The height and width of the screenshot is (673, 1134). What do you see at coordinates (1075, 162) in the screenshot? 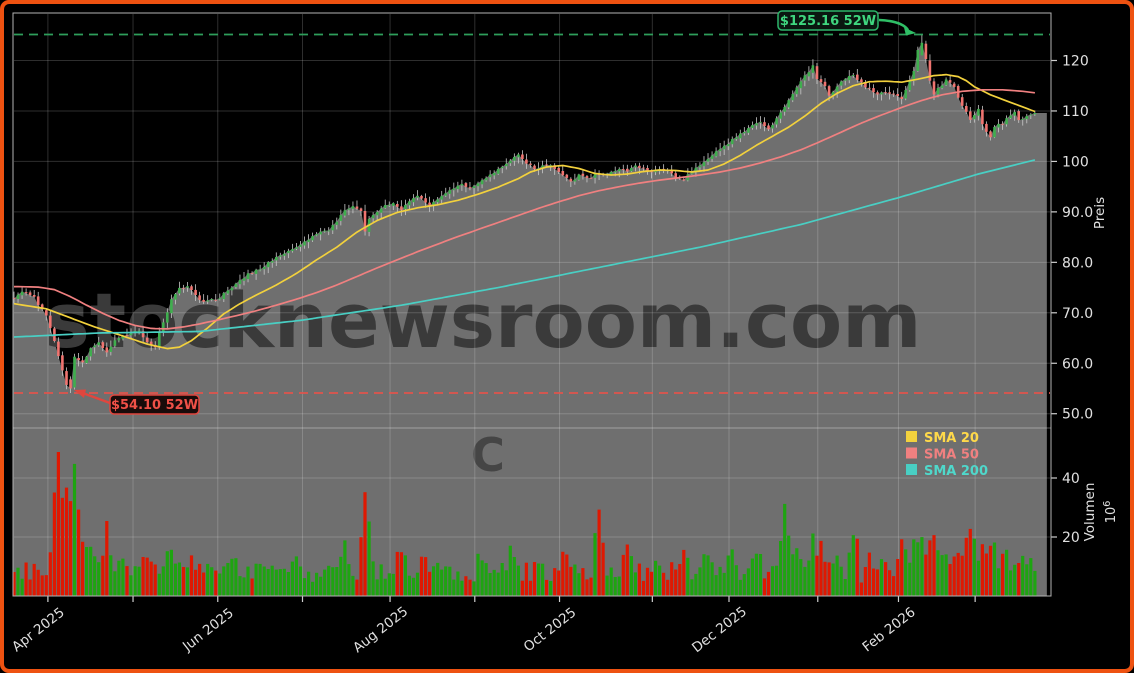
I see `price-tick-label: 100` at bounding box center [1075, 162].